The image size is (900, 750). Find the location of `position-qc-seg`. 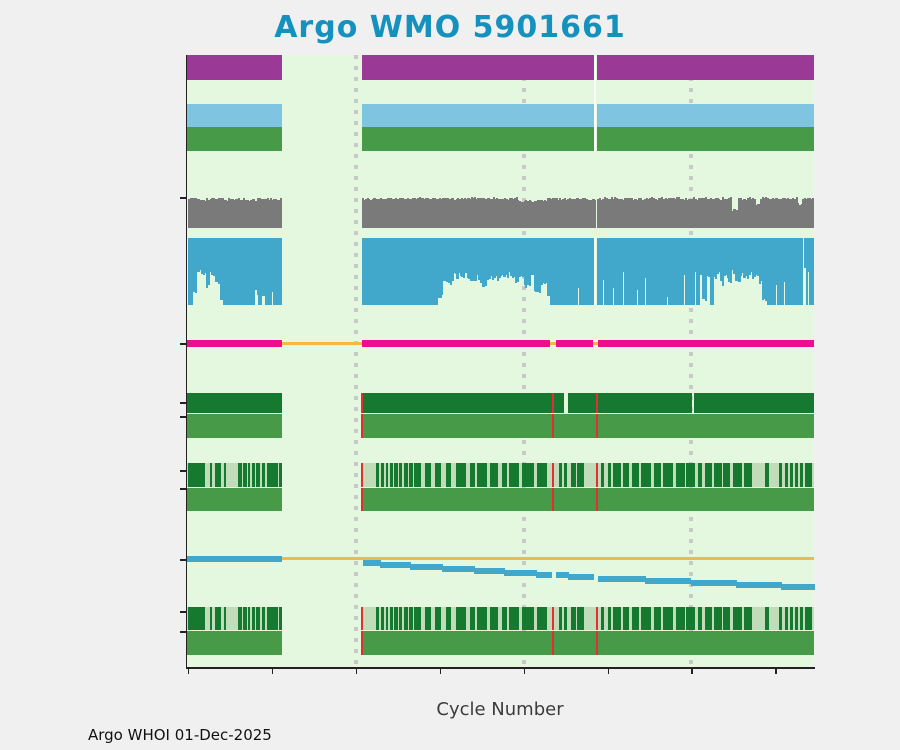

position-qc-seg is located at coordinates (234, 139).